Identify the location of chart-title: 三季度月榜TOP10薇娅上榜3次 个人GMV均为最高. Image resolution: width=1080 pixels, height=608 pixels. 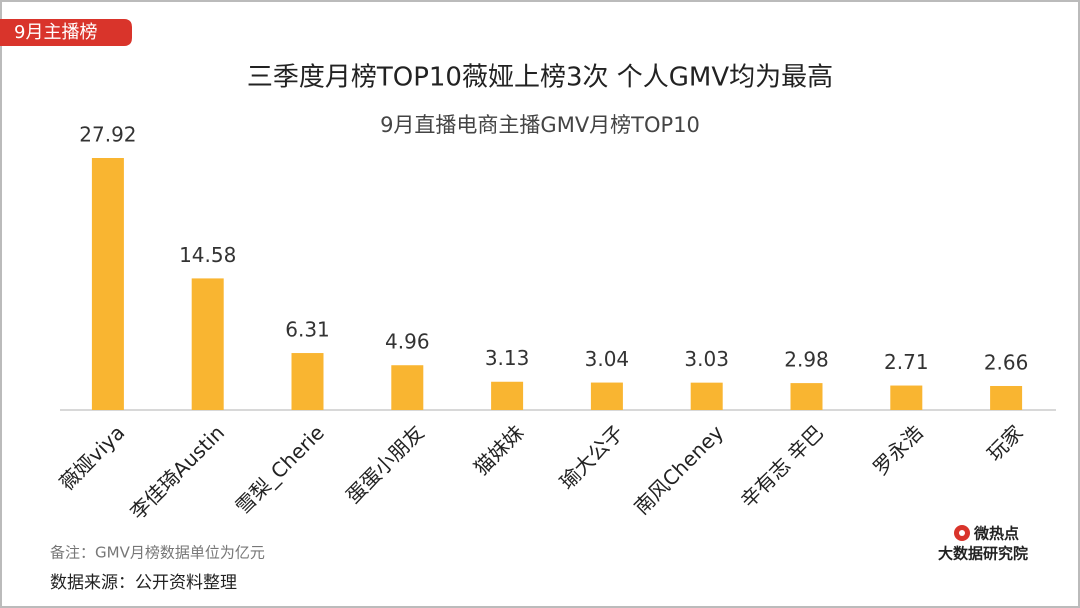
(540, 78).